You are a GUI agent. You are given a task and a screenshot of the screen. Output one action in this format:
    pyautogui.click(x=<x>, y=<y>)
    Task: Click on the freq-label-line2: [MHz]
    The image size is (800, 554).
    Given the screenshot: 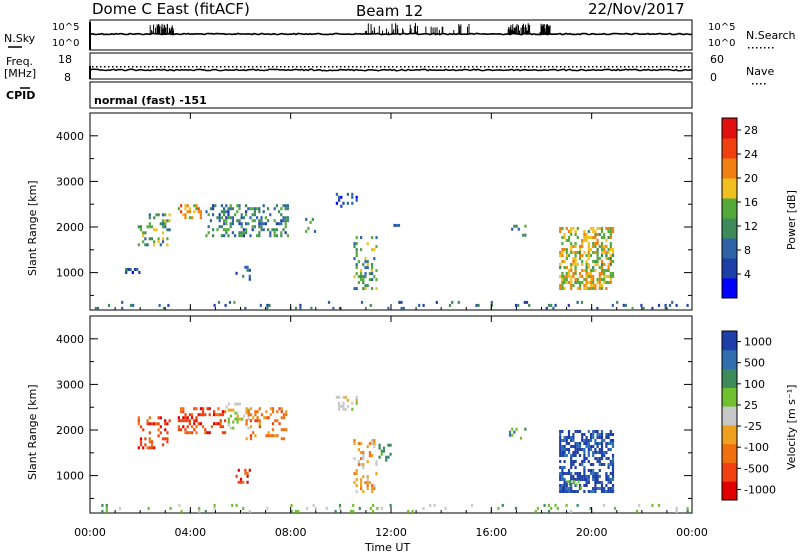 What is the action you would take?
    pyautogui.click(x=20, y=73)
    